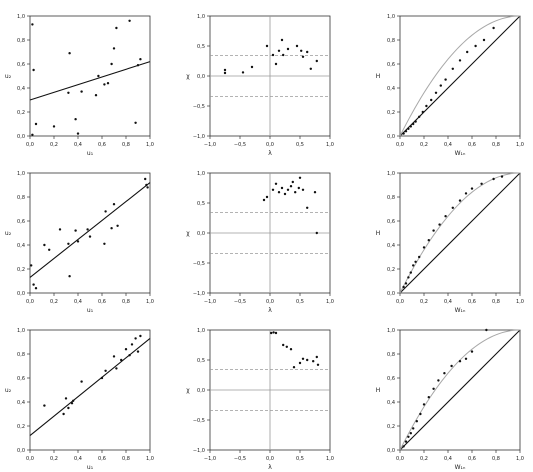  Describe the element at coordinates (460, 76) in the screenshot. I see `upper-bound-curve` at that location.